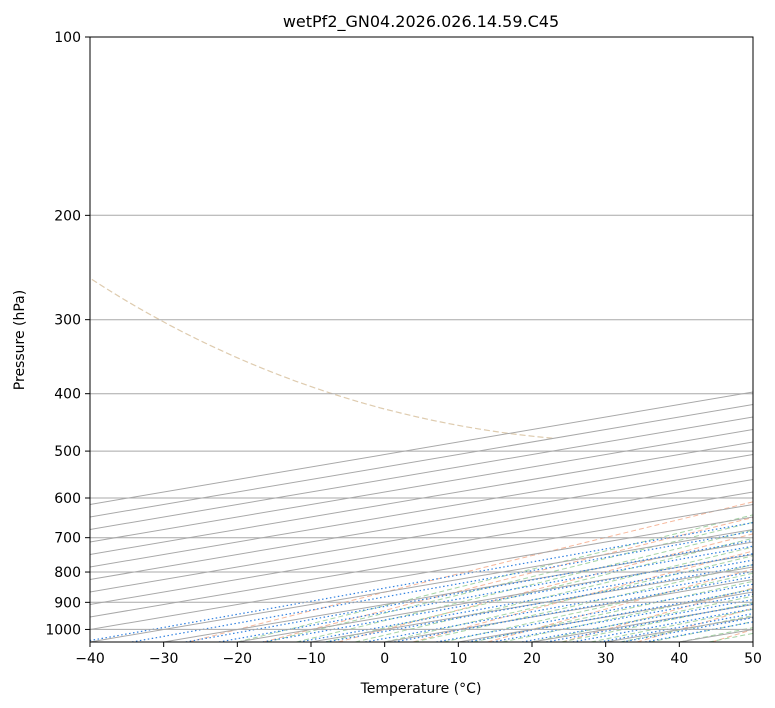 The width and height of the screenshot is (775, 708). I want to click on x-axis-title: Temperature (°C), so click(421, 689).